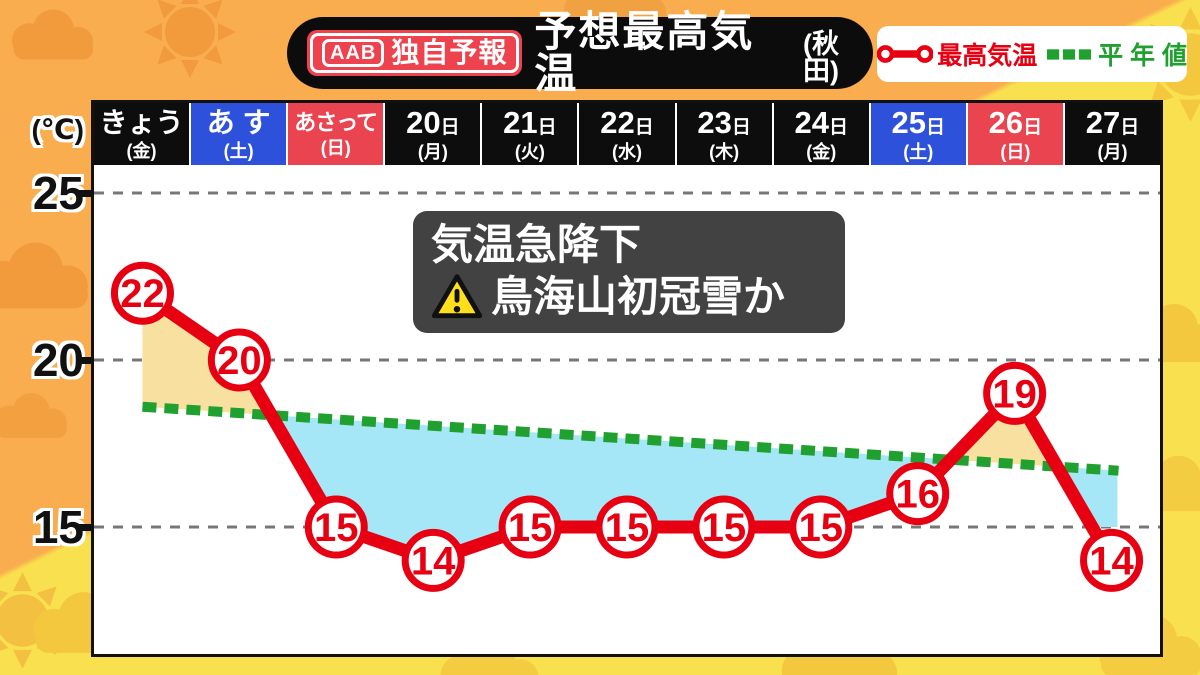 The image size is (1200, 675). What do you see at coordinates (638, 297) in the screenshot?
I see `annotation-line2-text: 鳥海山初冠雪か` at bounding box center [638, 297].